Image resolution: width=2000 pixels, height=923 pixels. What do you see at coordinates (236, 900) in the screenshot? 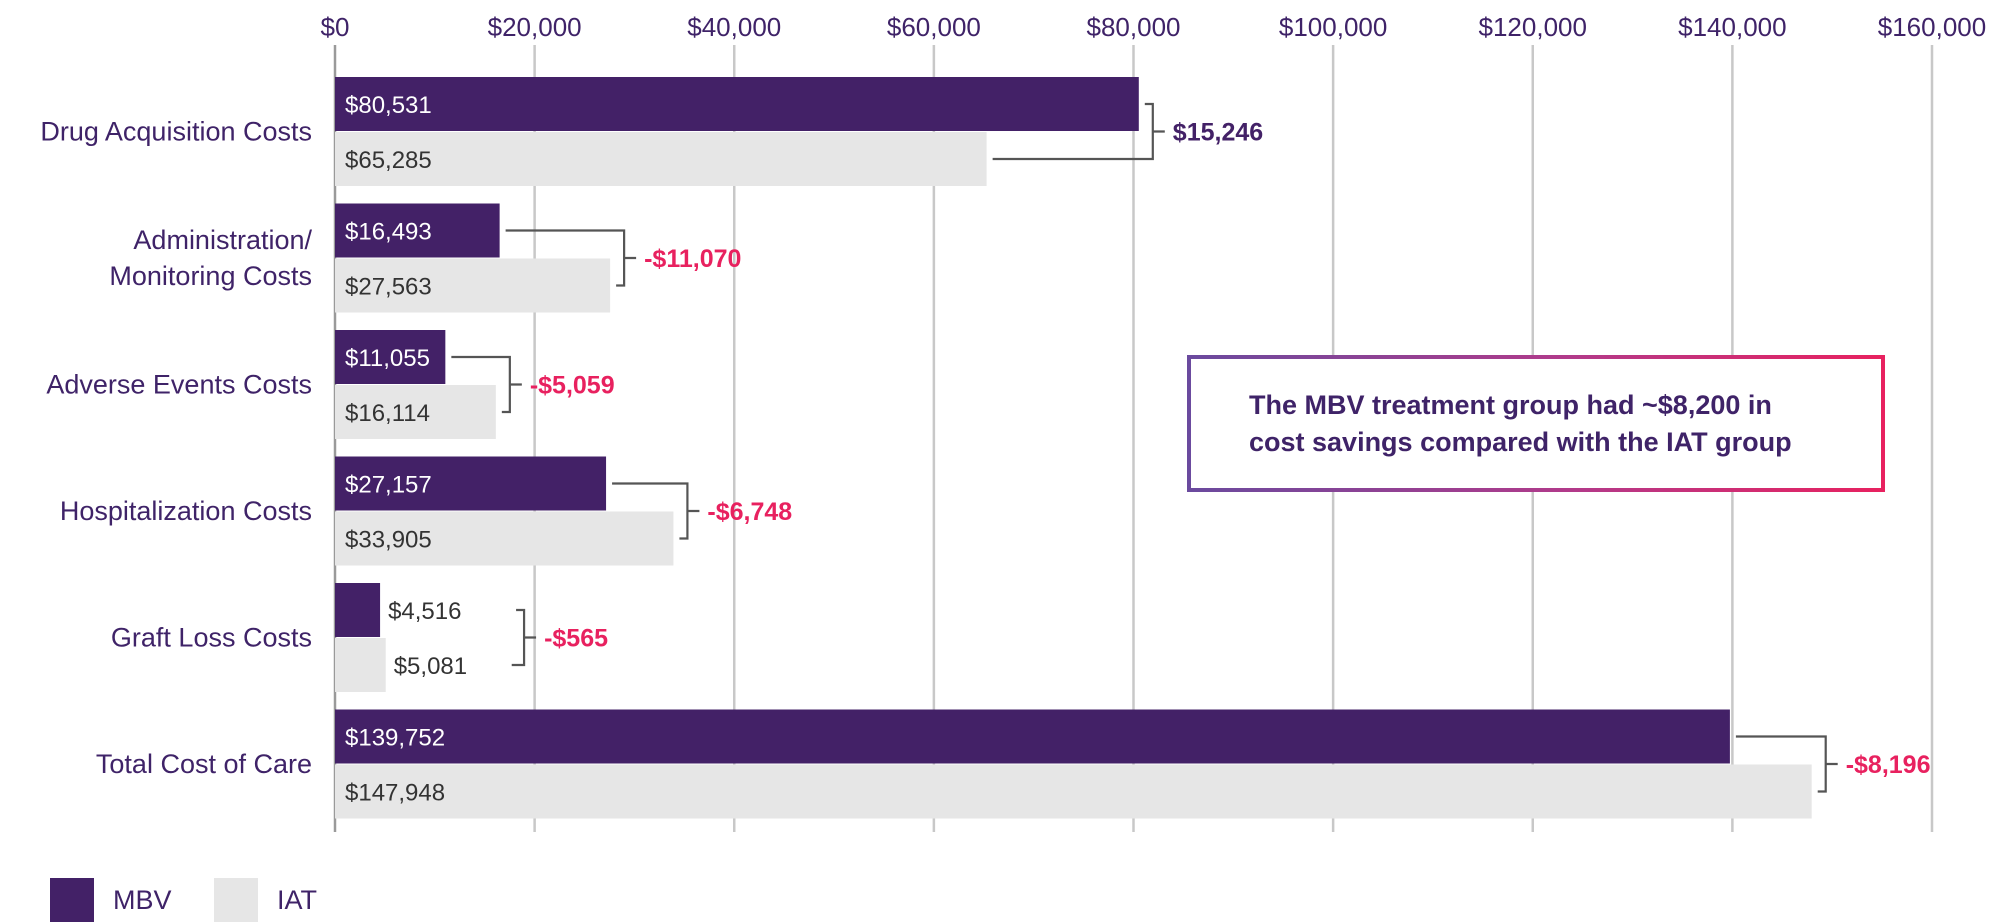
I see `legend-swatch-iat` at bounding box center [236, 900].